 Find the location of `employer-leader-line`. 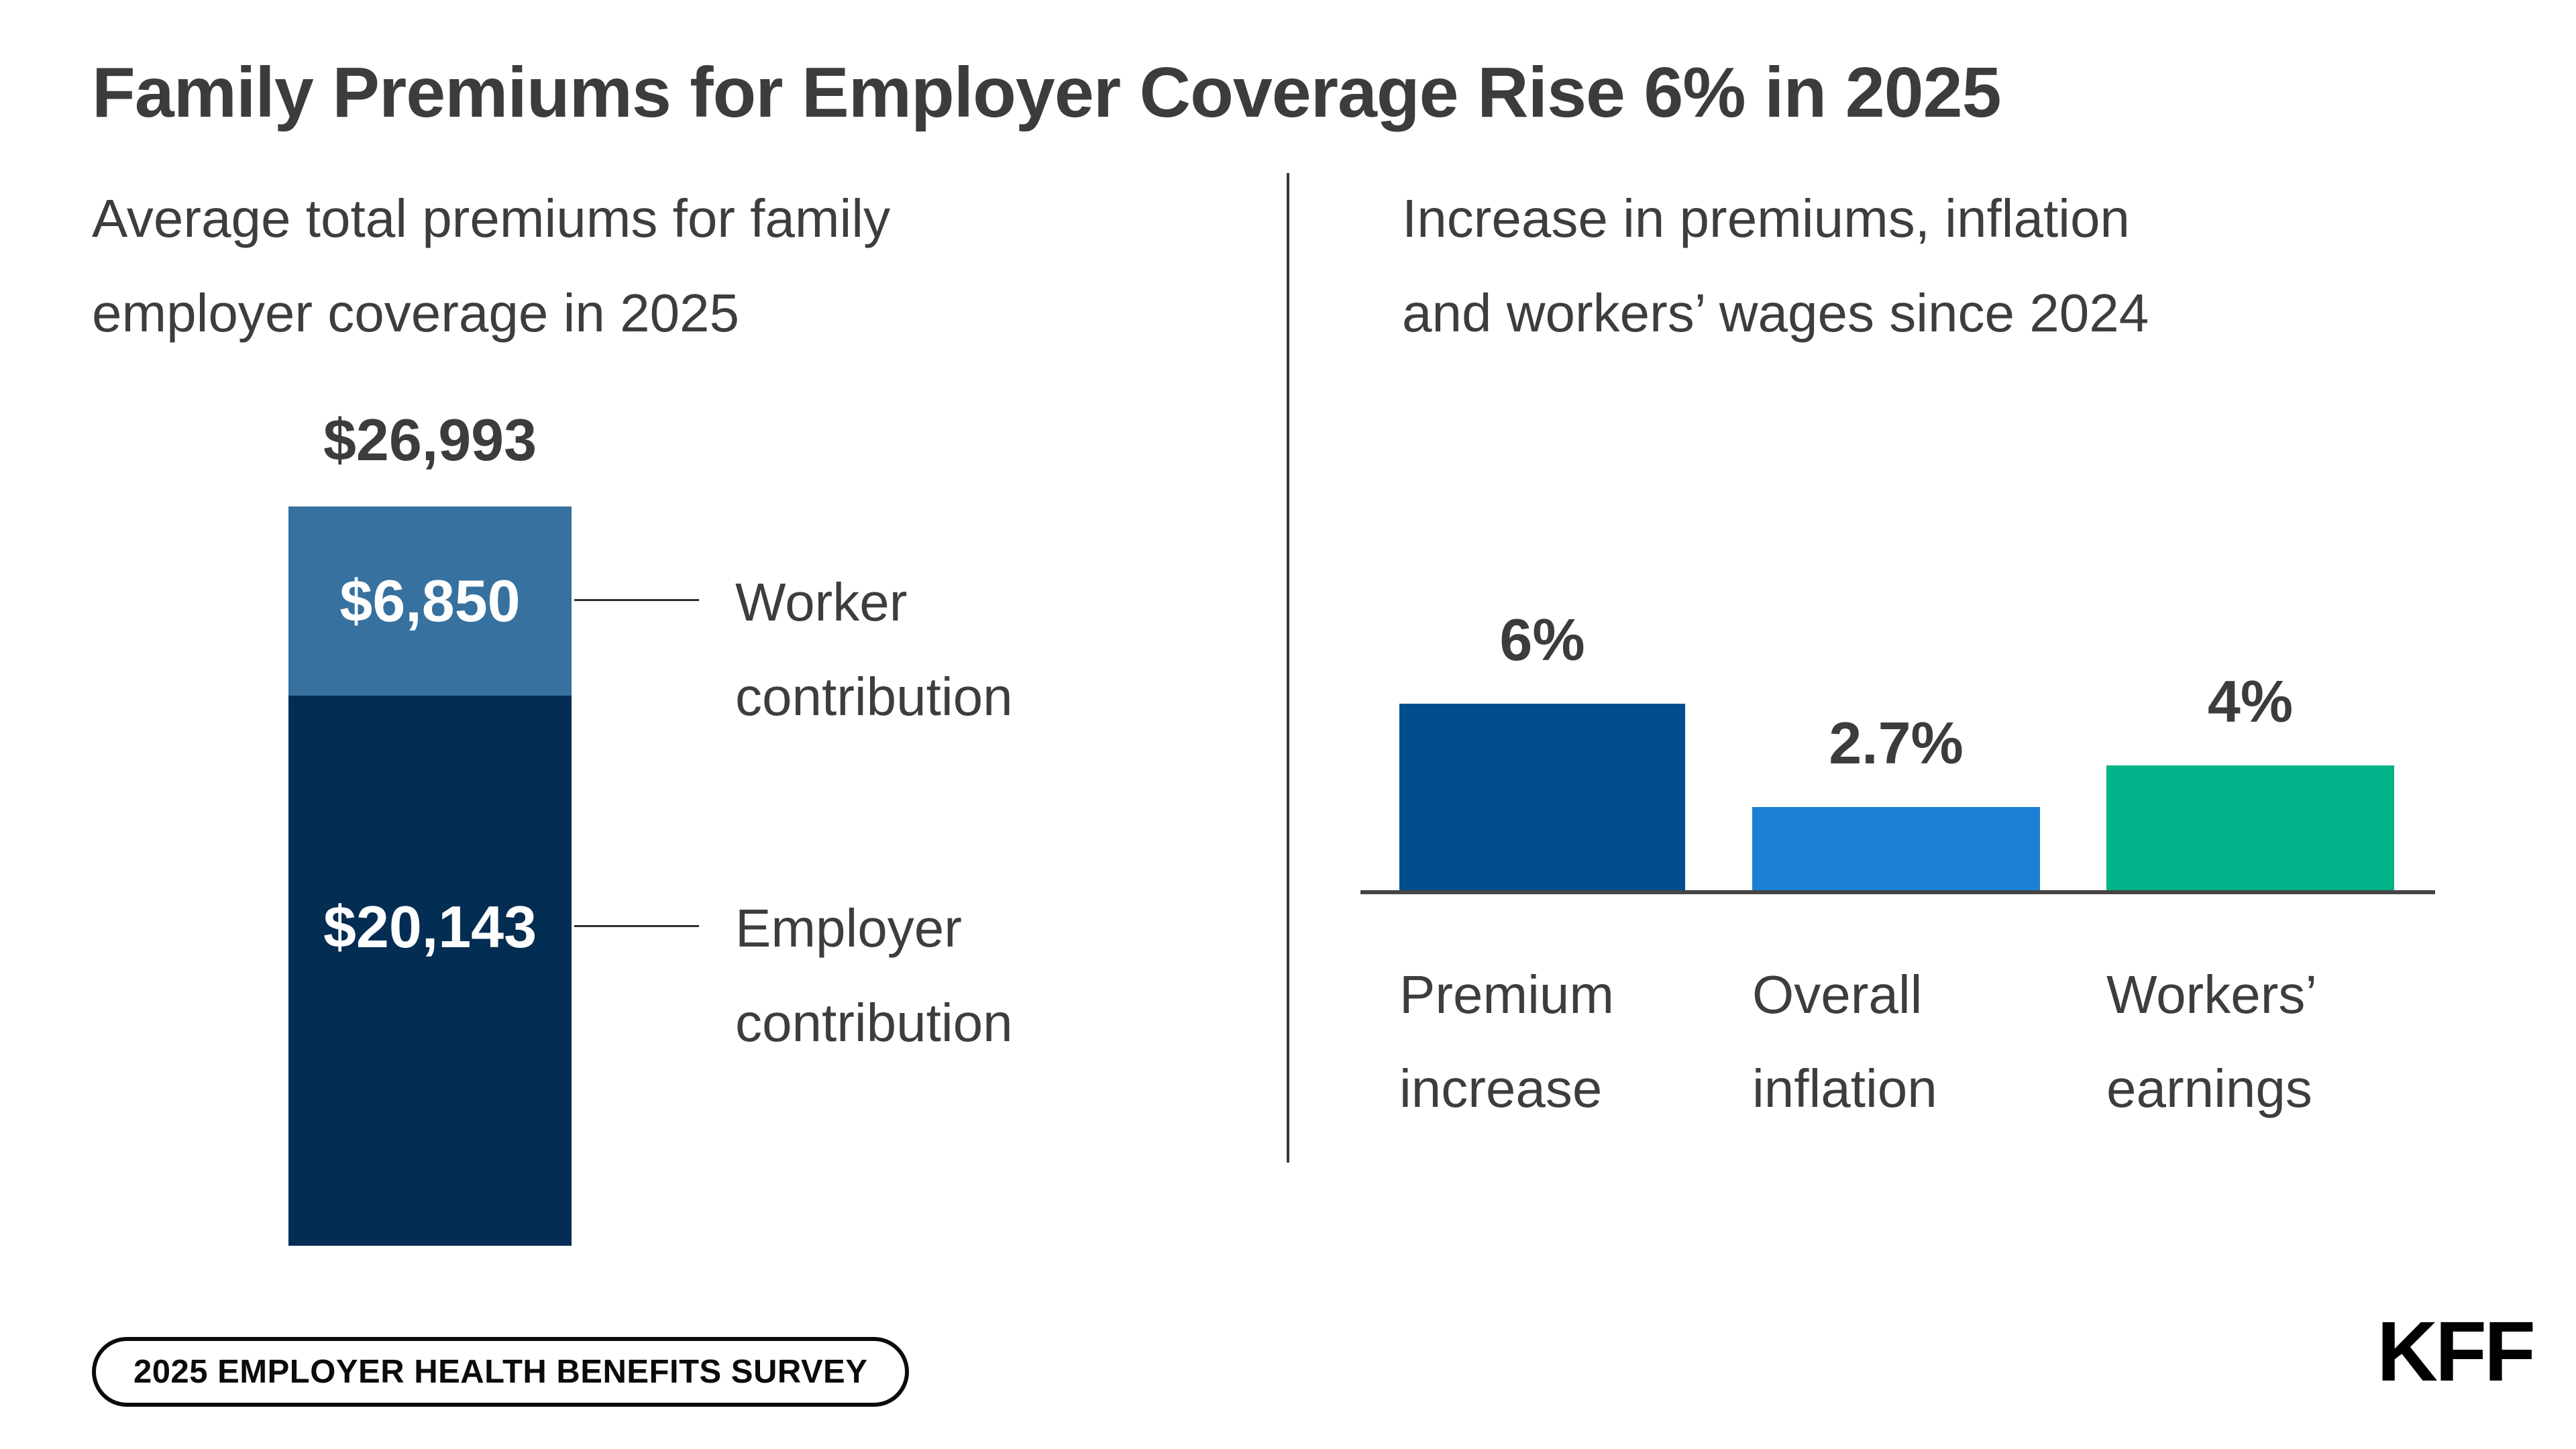

employer-leader-line is located at coordinates (636, 926).